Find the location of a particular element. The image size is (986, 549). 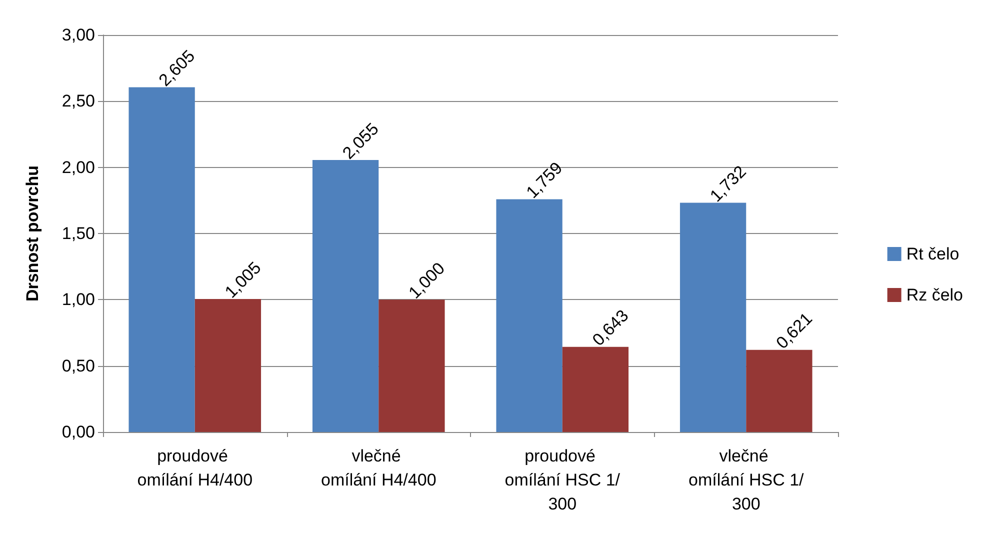

legend-label: Rz čelo is located at coordinates (934, 295).